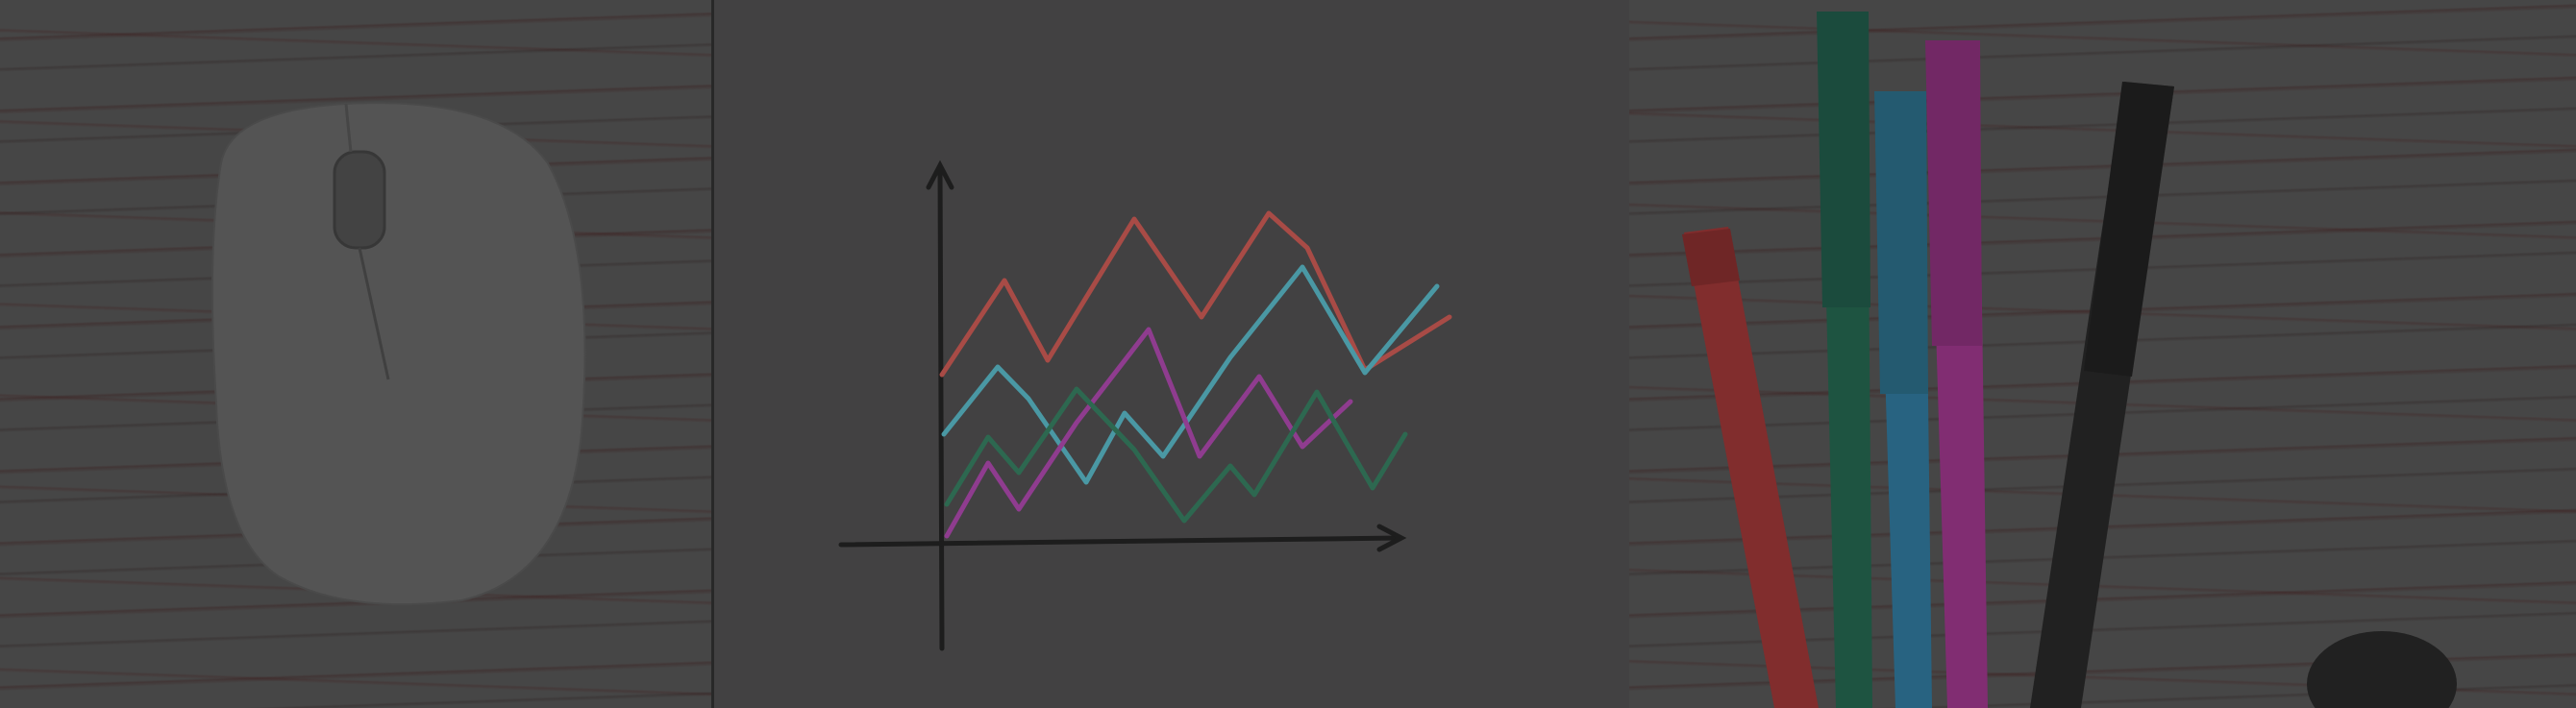 This screenshot has height=708, width=2576. Describe the element at coordinates (2102, 395) in the screenshot. I see `pen-black` at that location.